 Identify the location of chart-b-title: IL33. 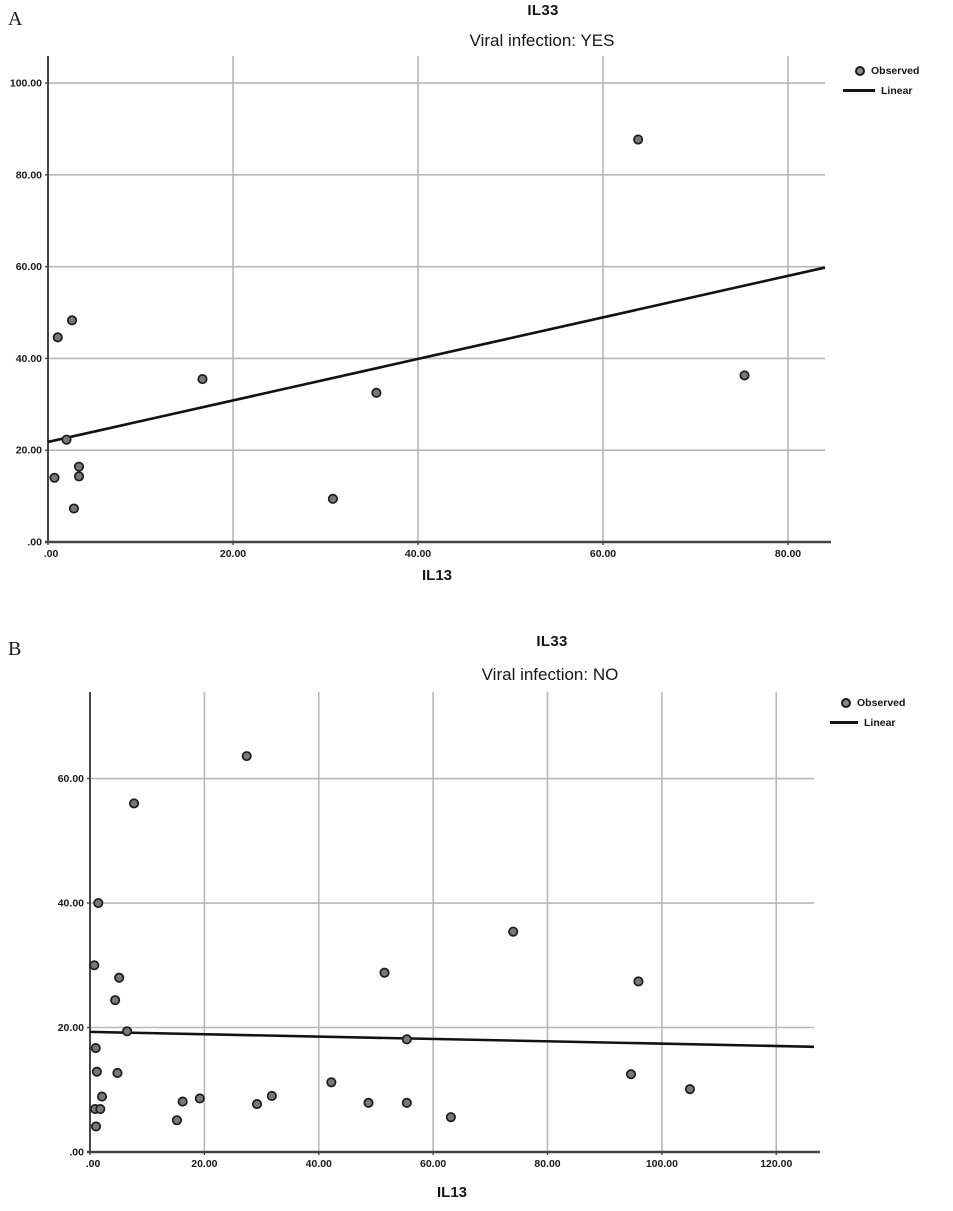
(552, 641).